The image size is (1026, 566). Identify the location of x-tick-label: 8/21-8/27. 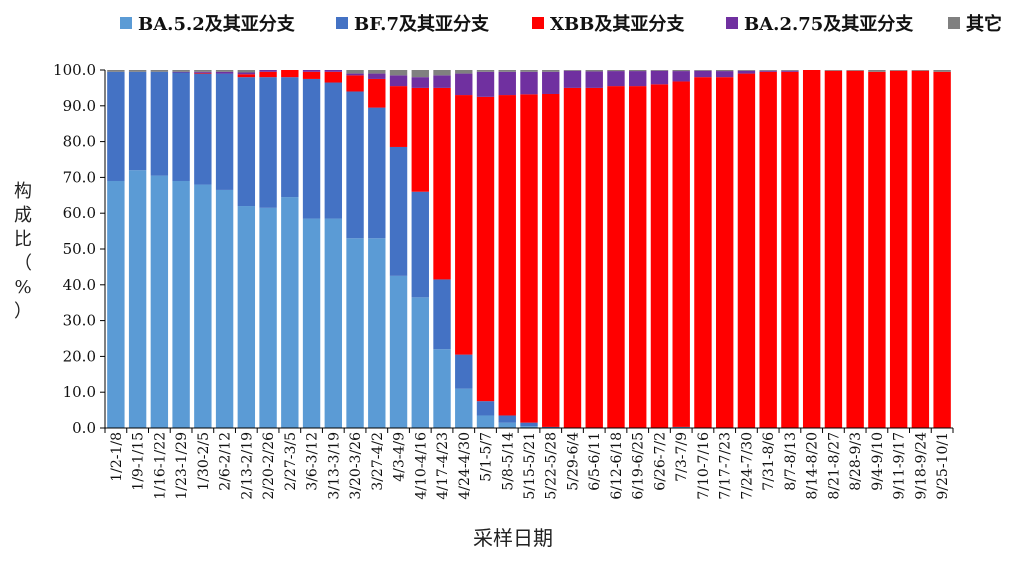
(834, 466).